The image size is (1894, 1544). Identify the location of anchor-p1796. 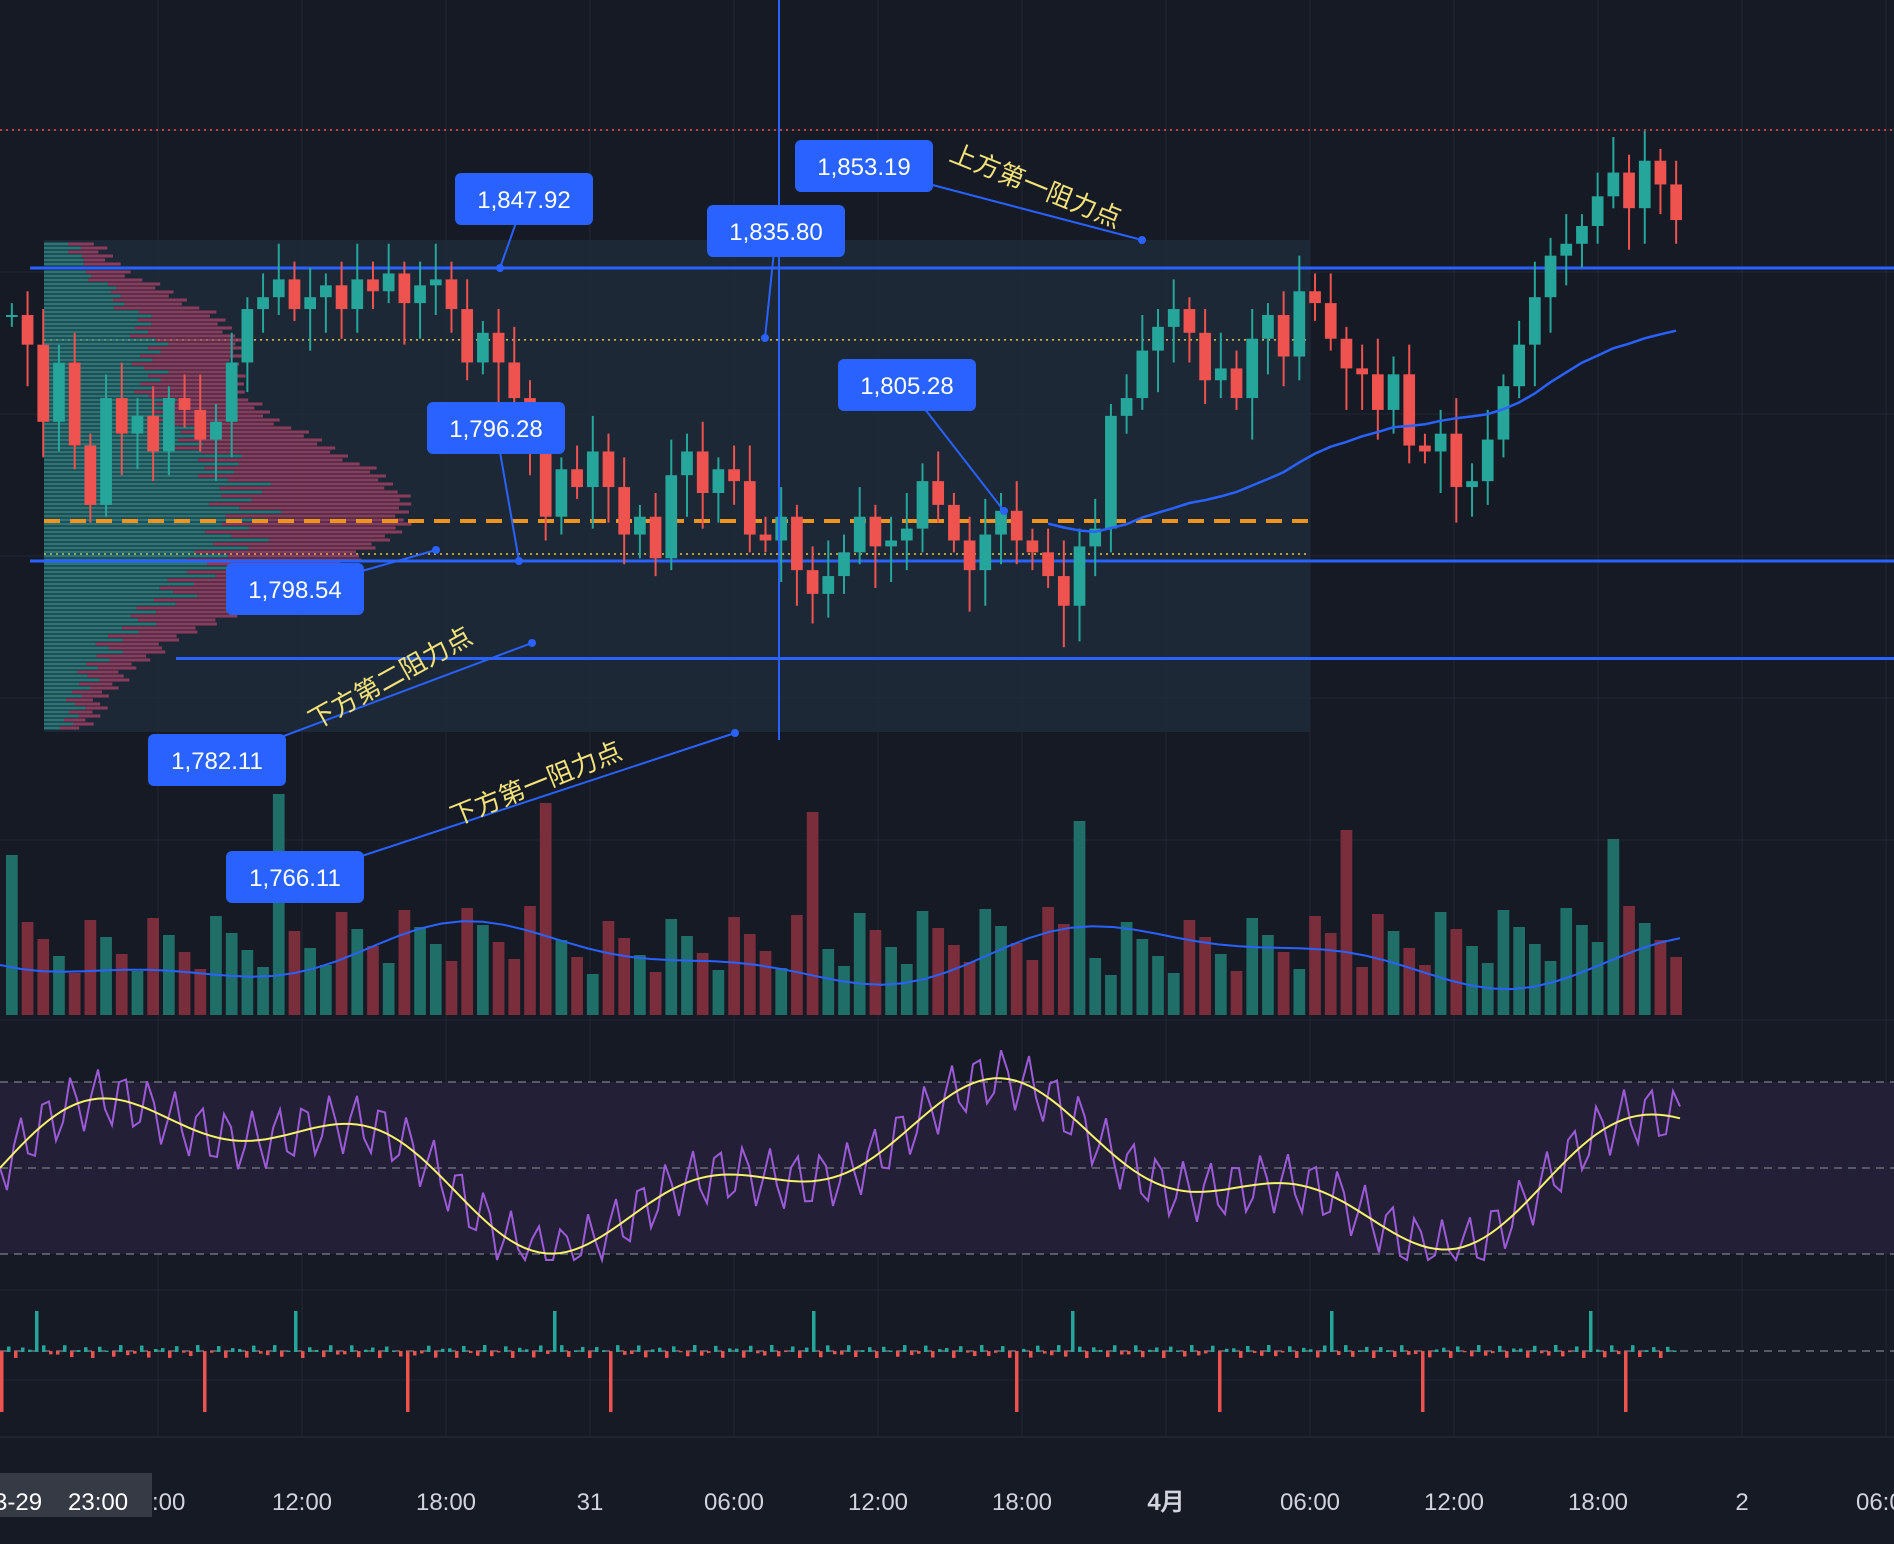
(519, 561).